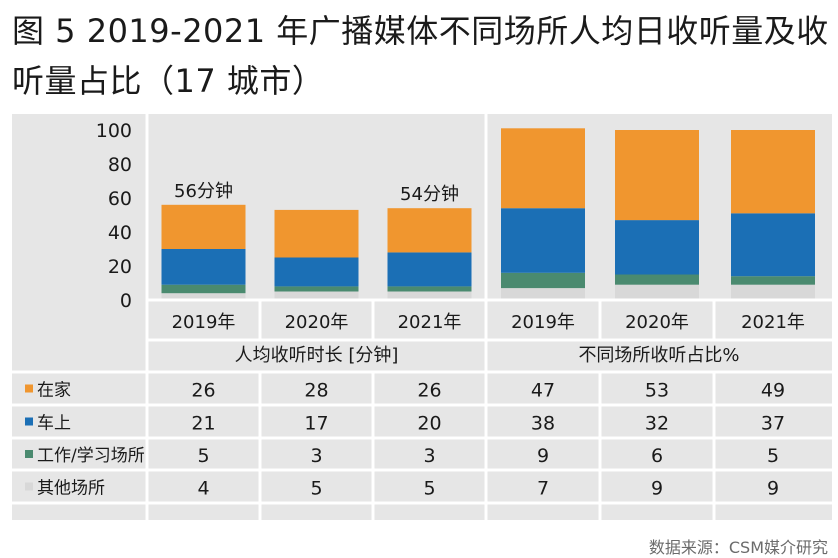 The image size is (838, 558). What do you see at coordinates (773, 391) in the screenshot?
I see `table-cell-value: 49` at bounding box center [773, 391].